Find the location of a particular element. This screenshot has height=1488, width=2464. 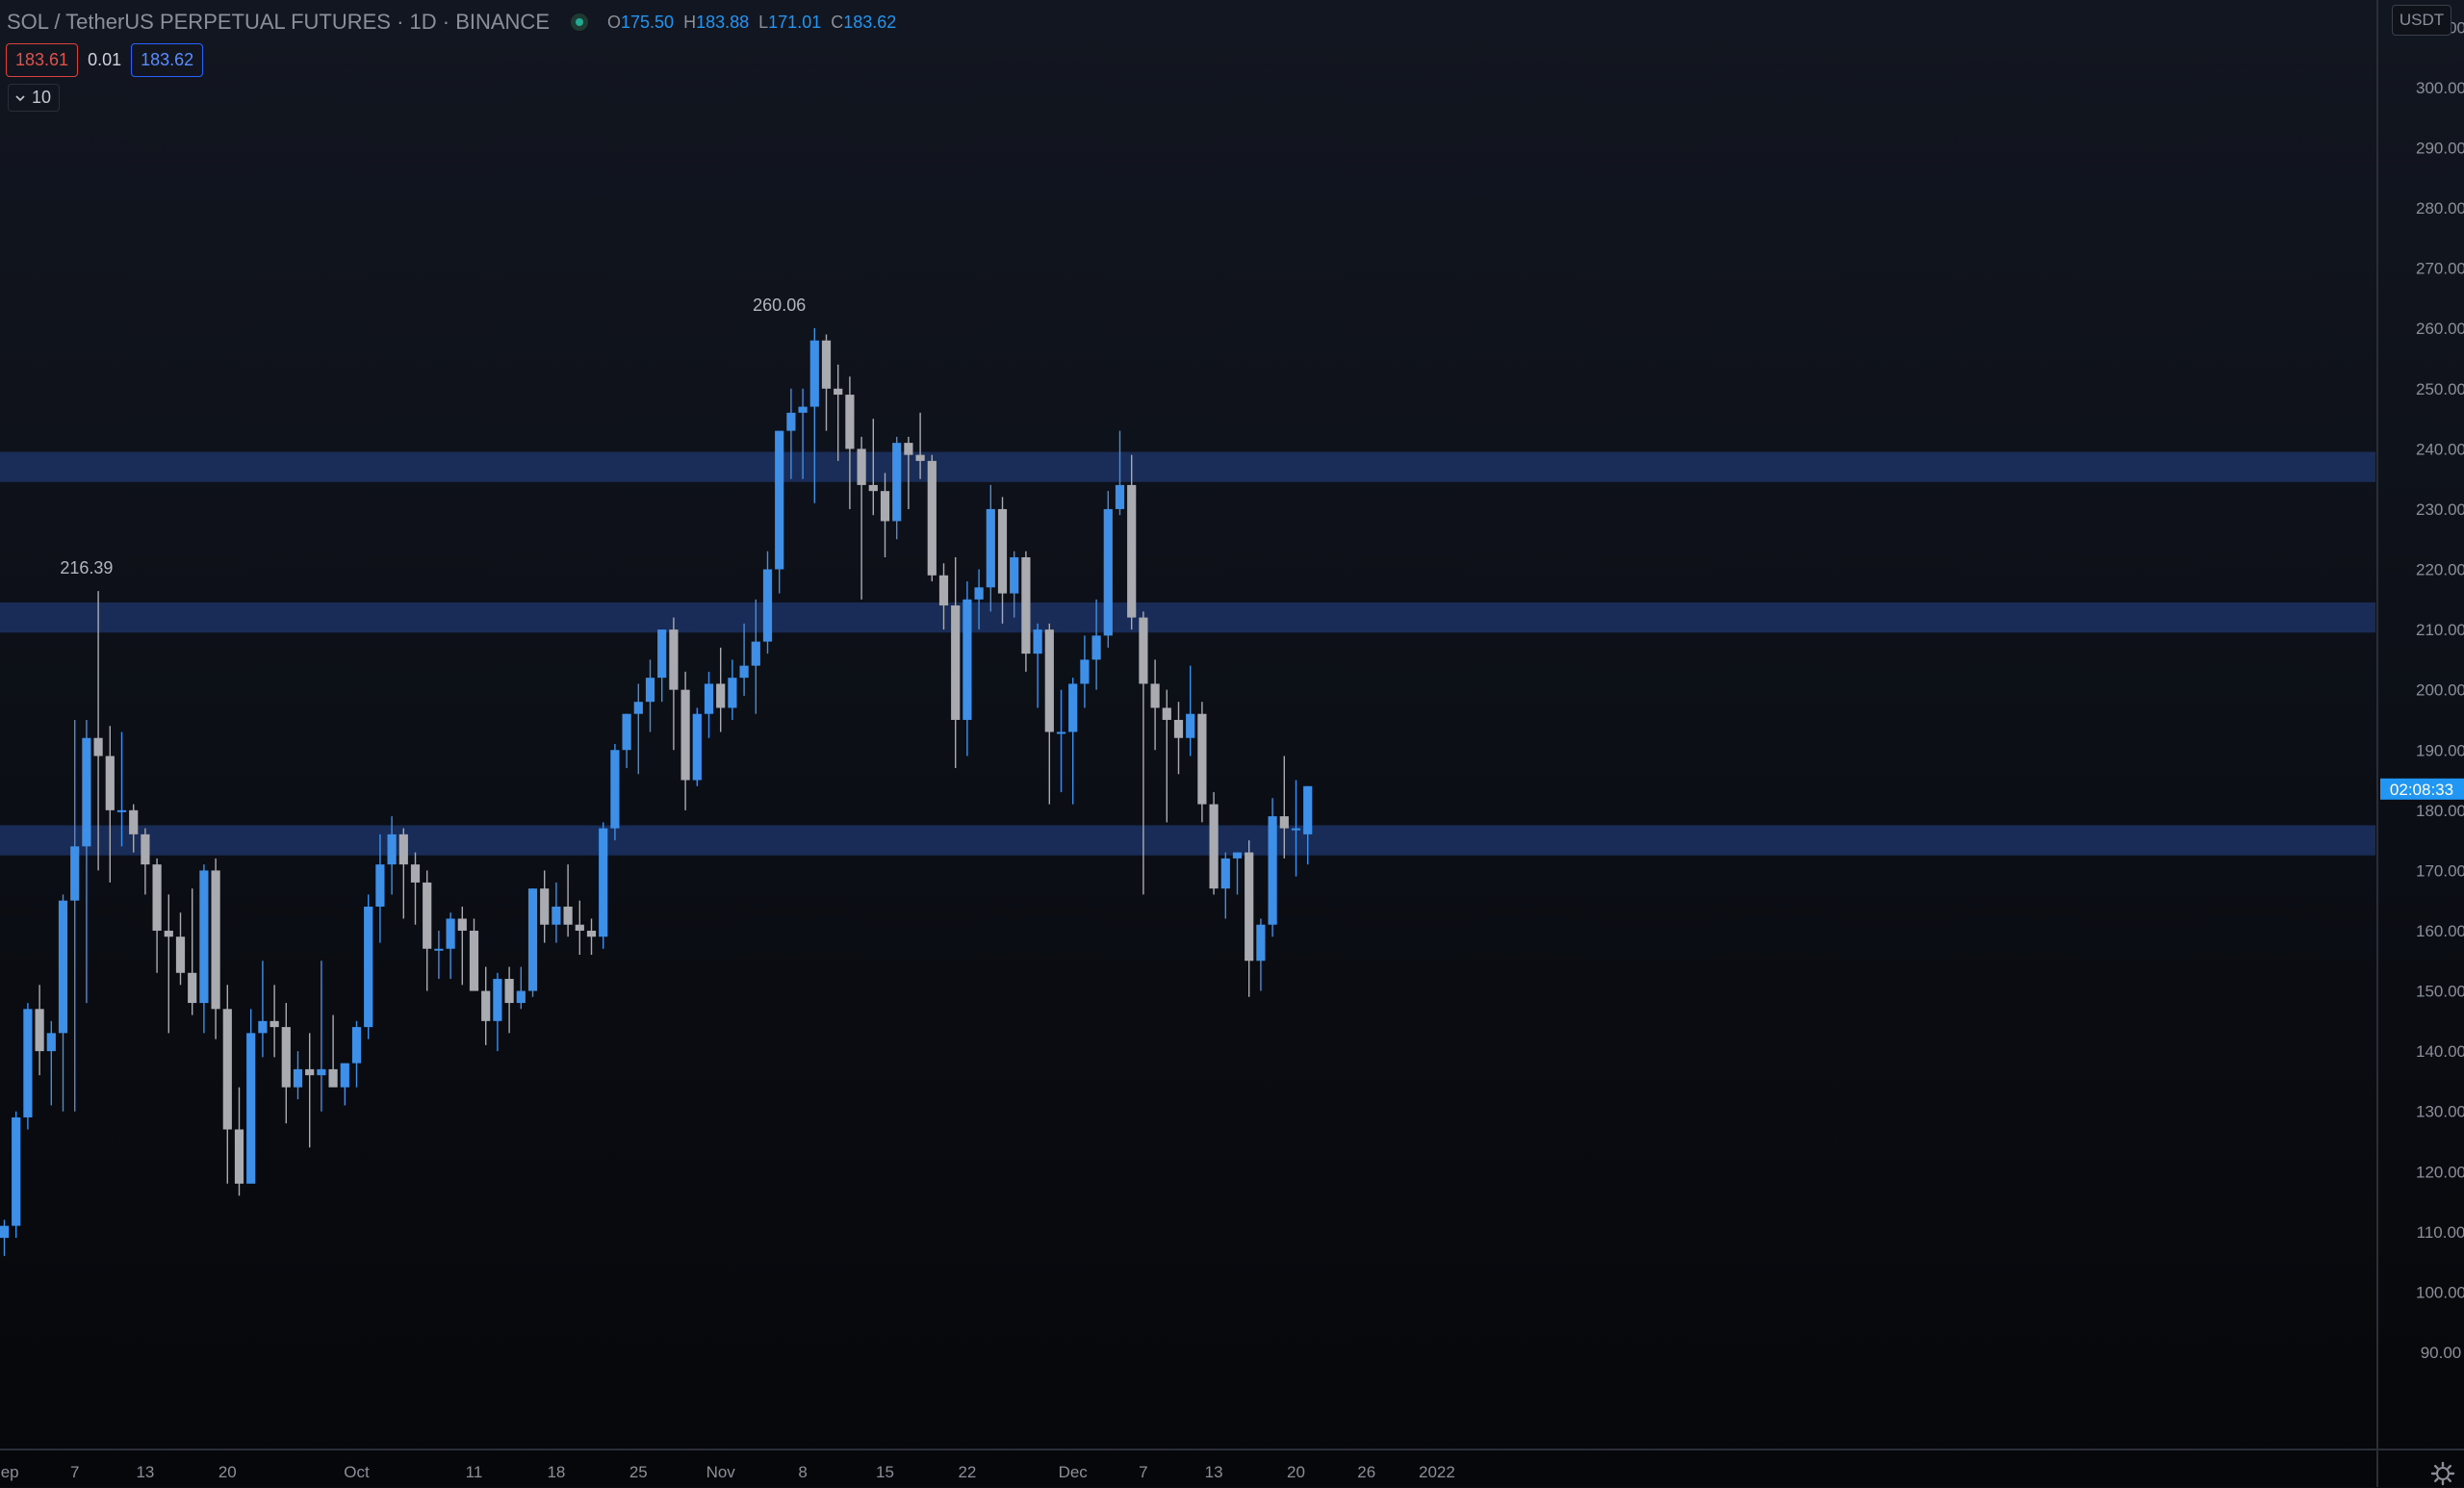

buy-button: 183.62 is located at coordinates (167, 60).